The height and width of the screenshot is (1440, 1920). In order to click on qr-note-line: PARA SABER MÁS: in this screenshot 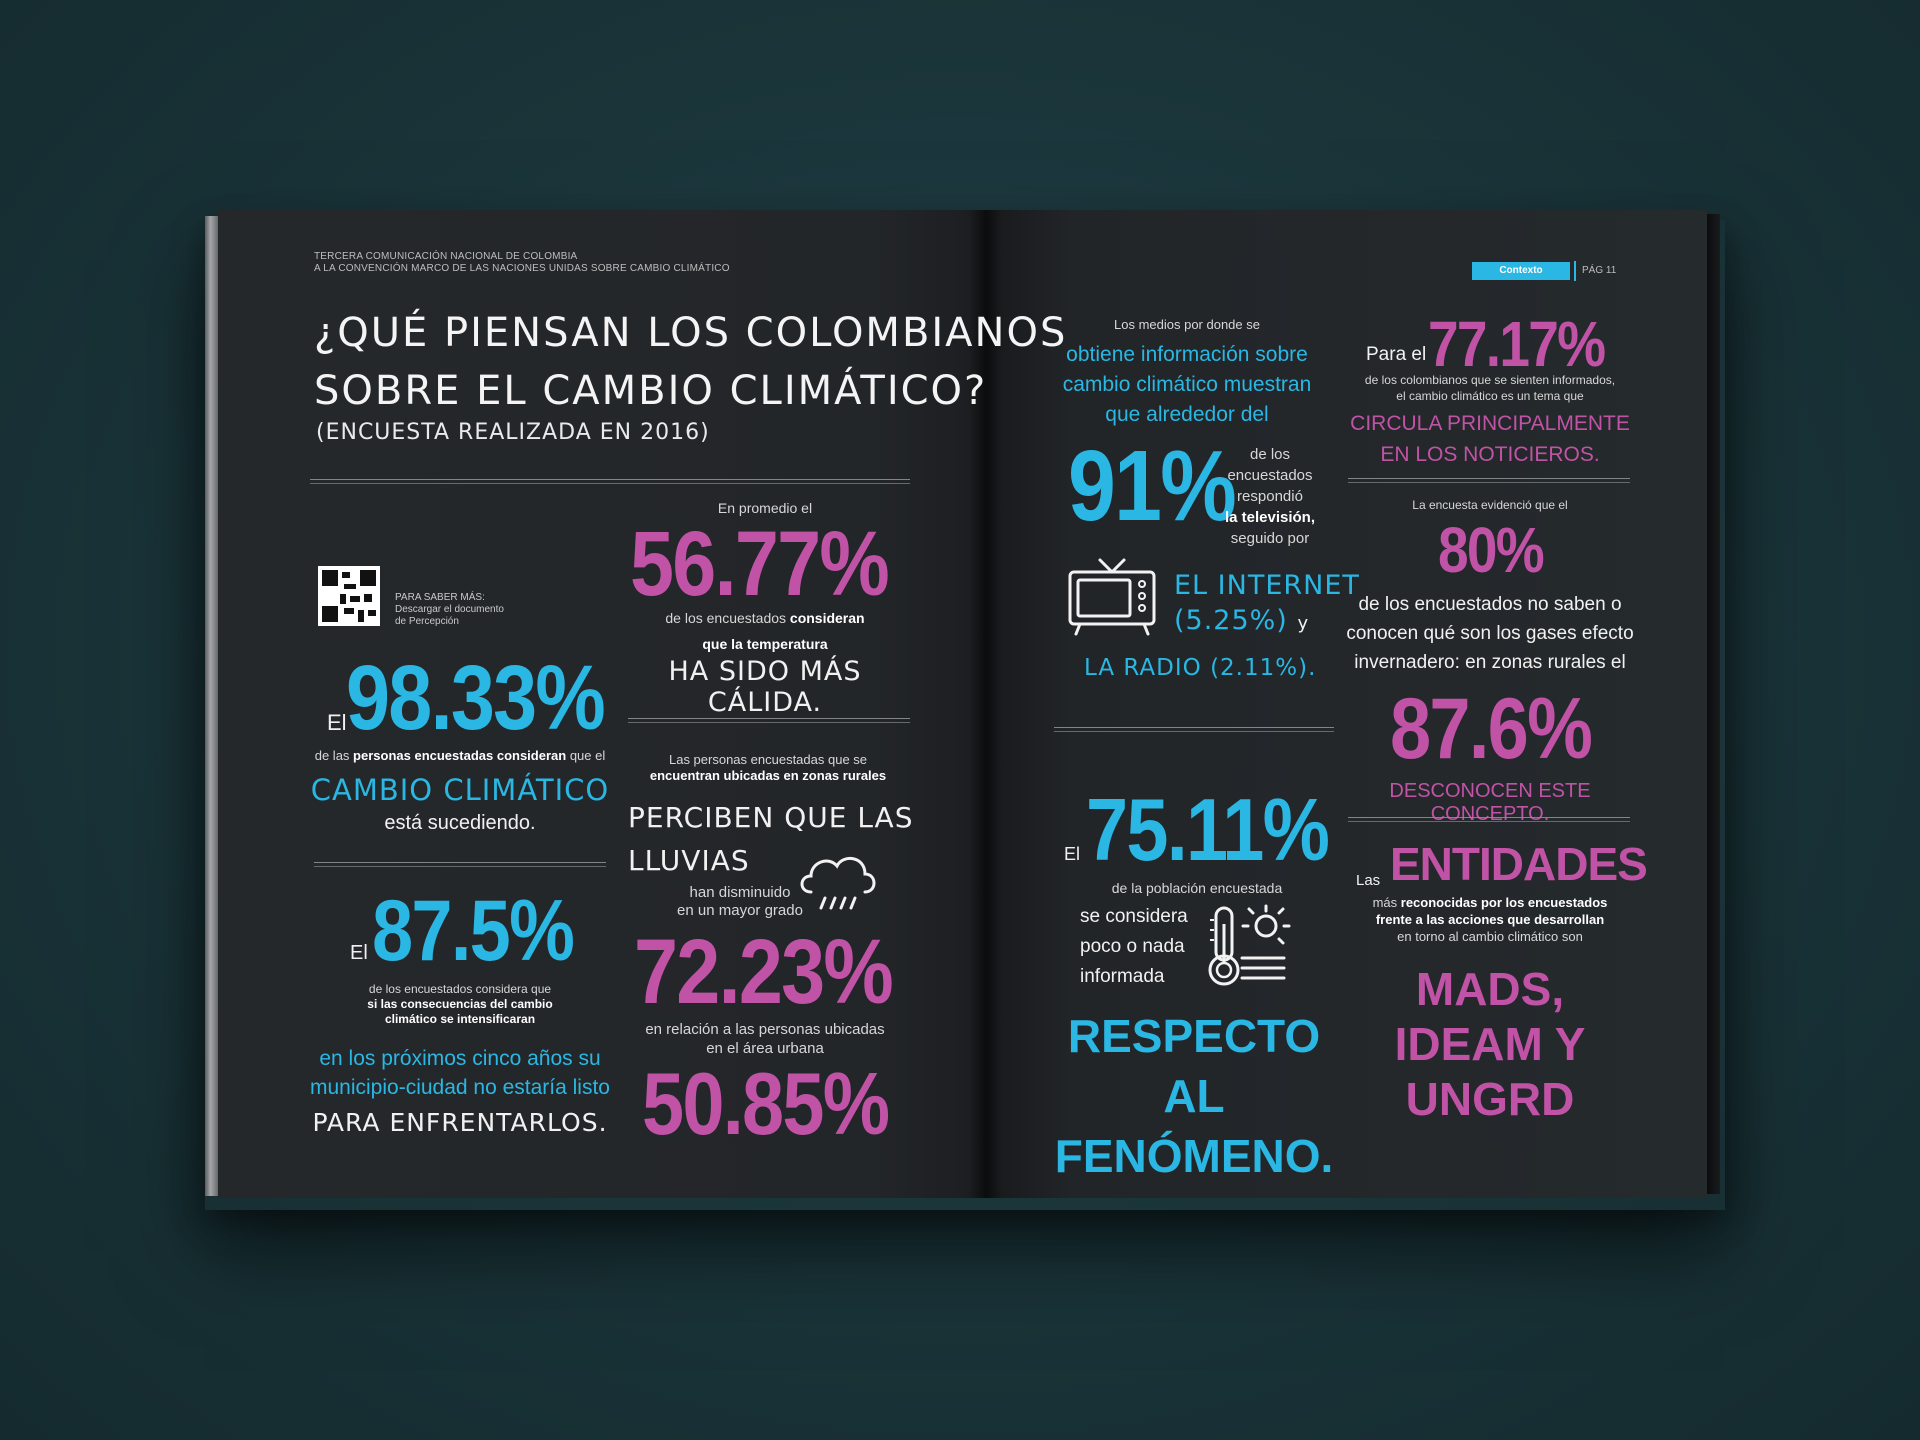, I will do `click(440, 597)`.